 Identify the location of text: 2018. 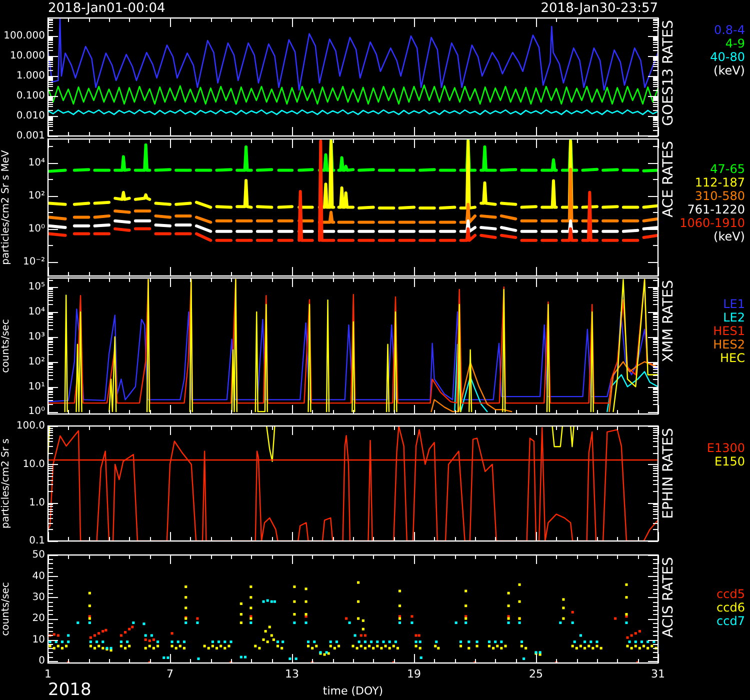
(70, 690).